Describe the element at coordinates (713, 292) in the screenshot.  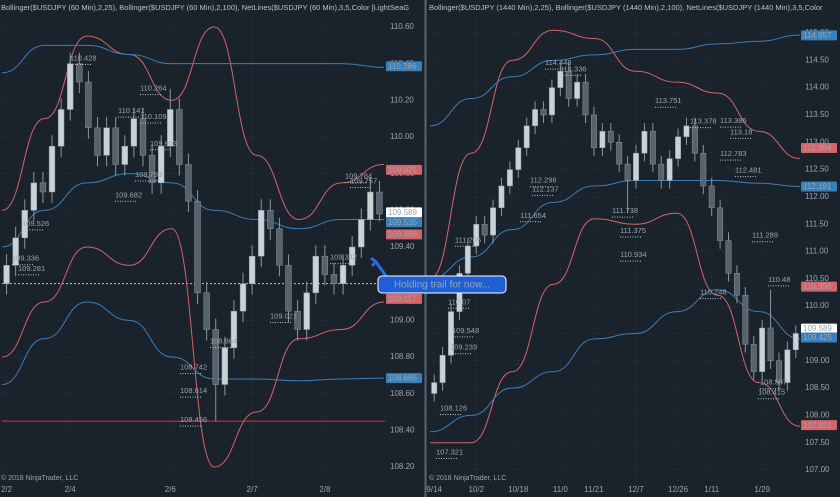
I see `price-annotation: 110.248` at that location.